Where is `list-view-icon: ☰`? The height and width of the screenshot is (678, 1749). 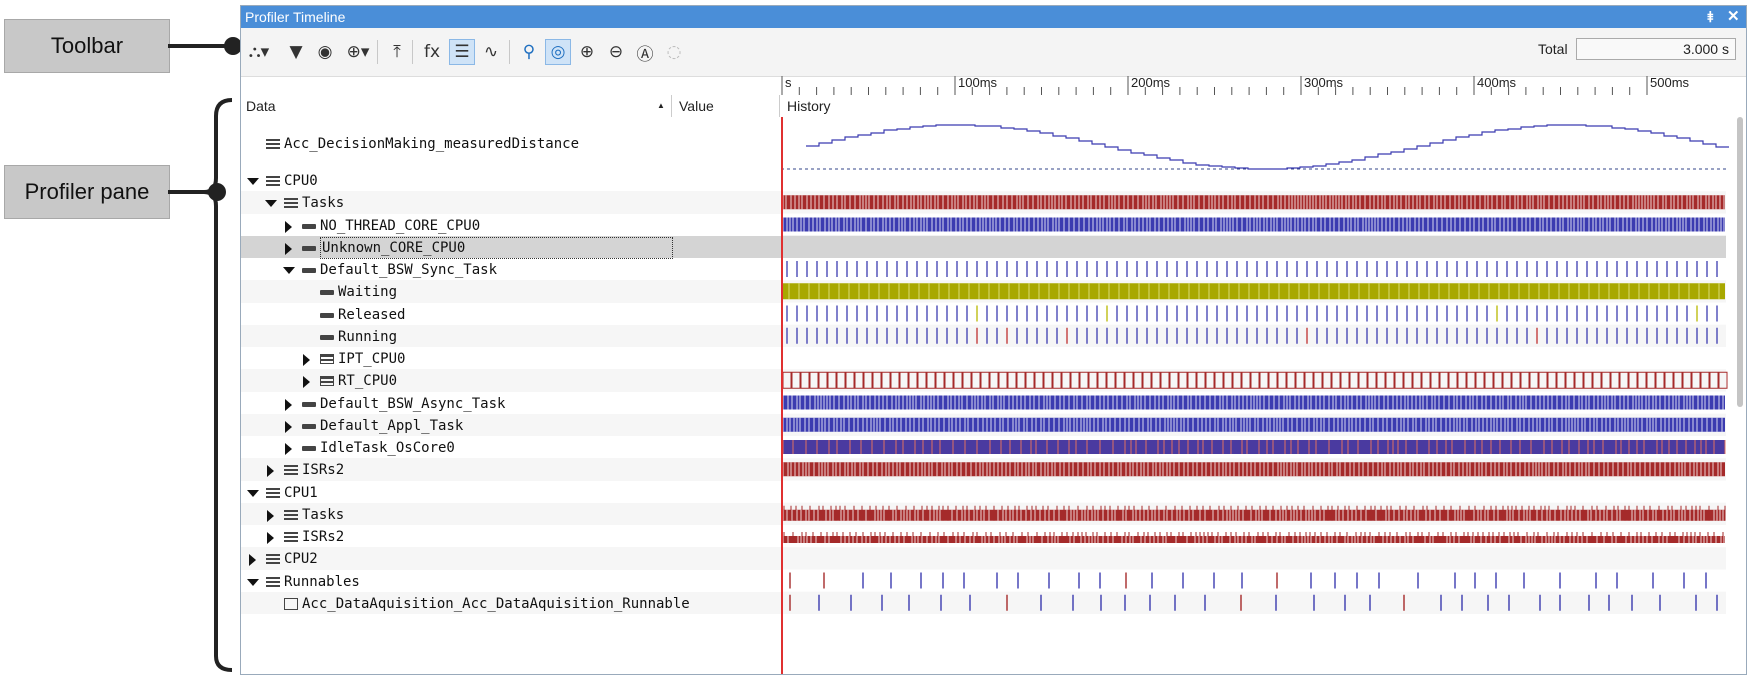 list-view-icon: ☰ is located at coordinates (462, 52).